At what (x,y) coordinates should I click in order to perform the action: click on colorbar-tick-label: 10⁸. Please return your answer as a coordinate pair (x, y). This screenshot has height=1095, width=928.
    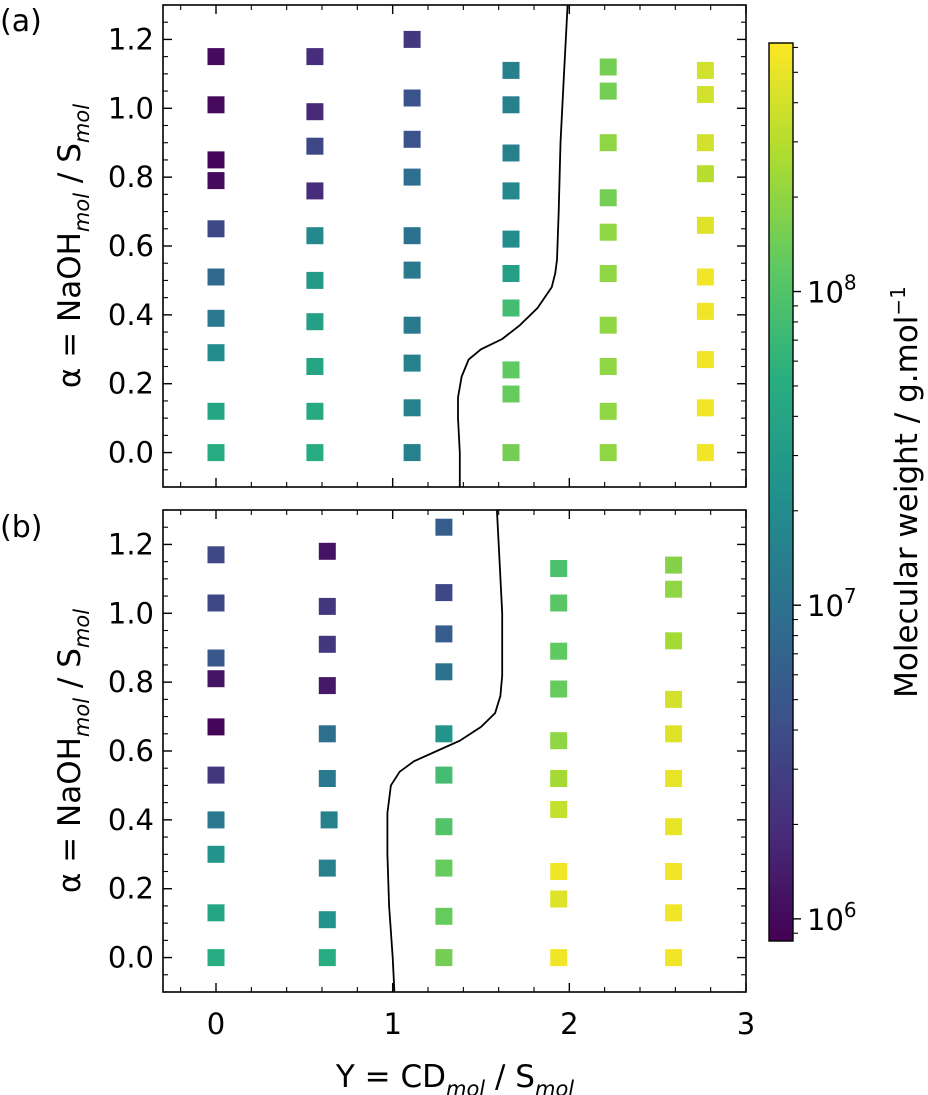
    Looking at the image, I should click on (832, 290).